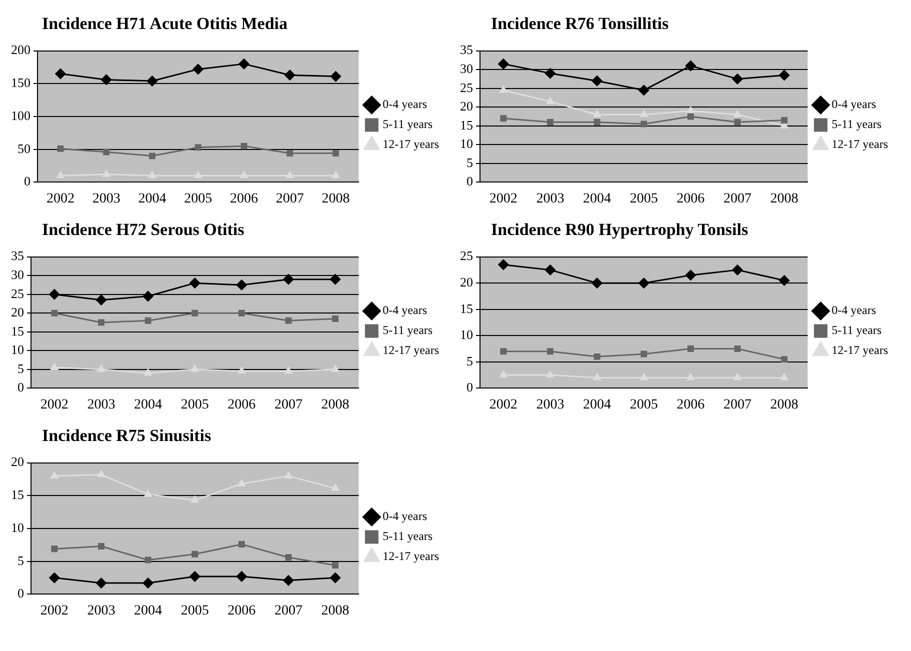 This screenshot has height=651, width=911. I want to click on y-tick-label: 200, so click(20, 50).